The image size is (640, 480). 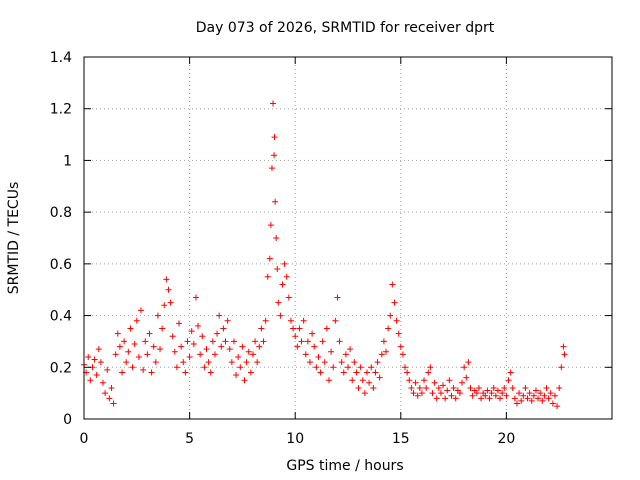 What do you see at coordinates (61, 110) in the screenshot?
I see `y-tick-label: 1.2` at bounding box center [61, 110].